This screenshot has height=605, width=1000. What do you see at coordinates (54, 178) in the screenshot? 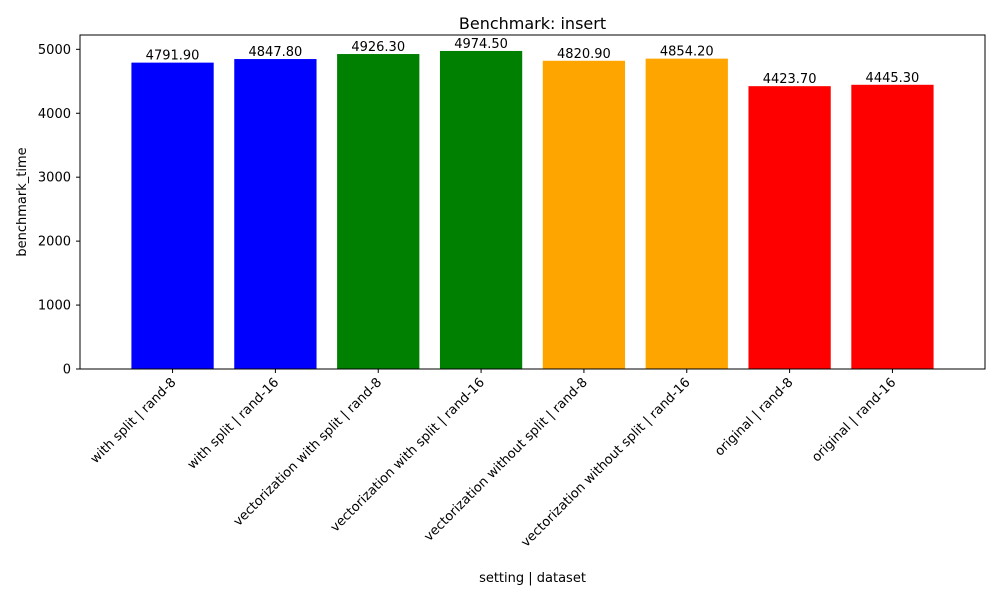
I see `y-tick-label-4: 3000` at bounding box center [54, 178].